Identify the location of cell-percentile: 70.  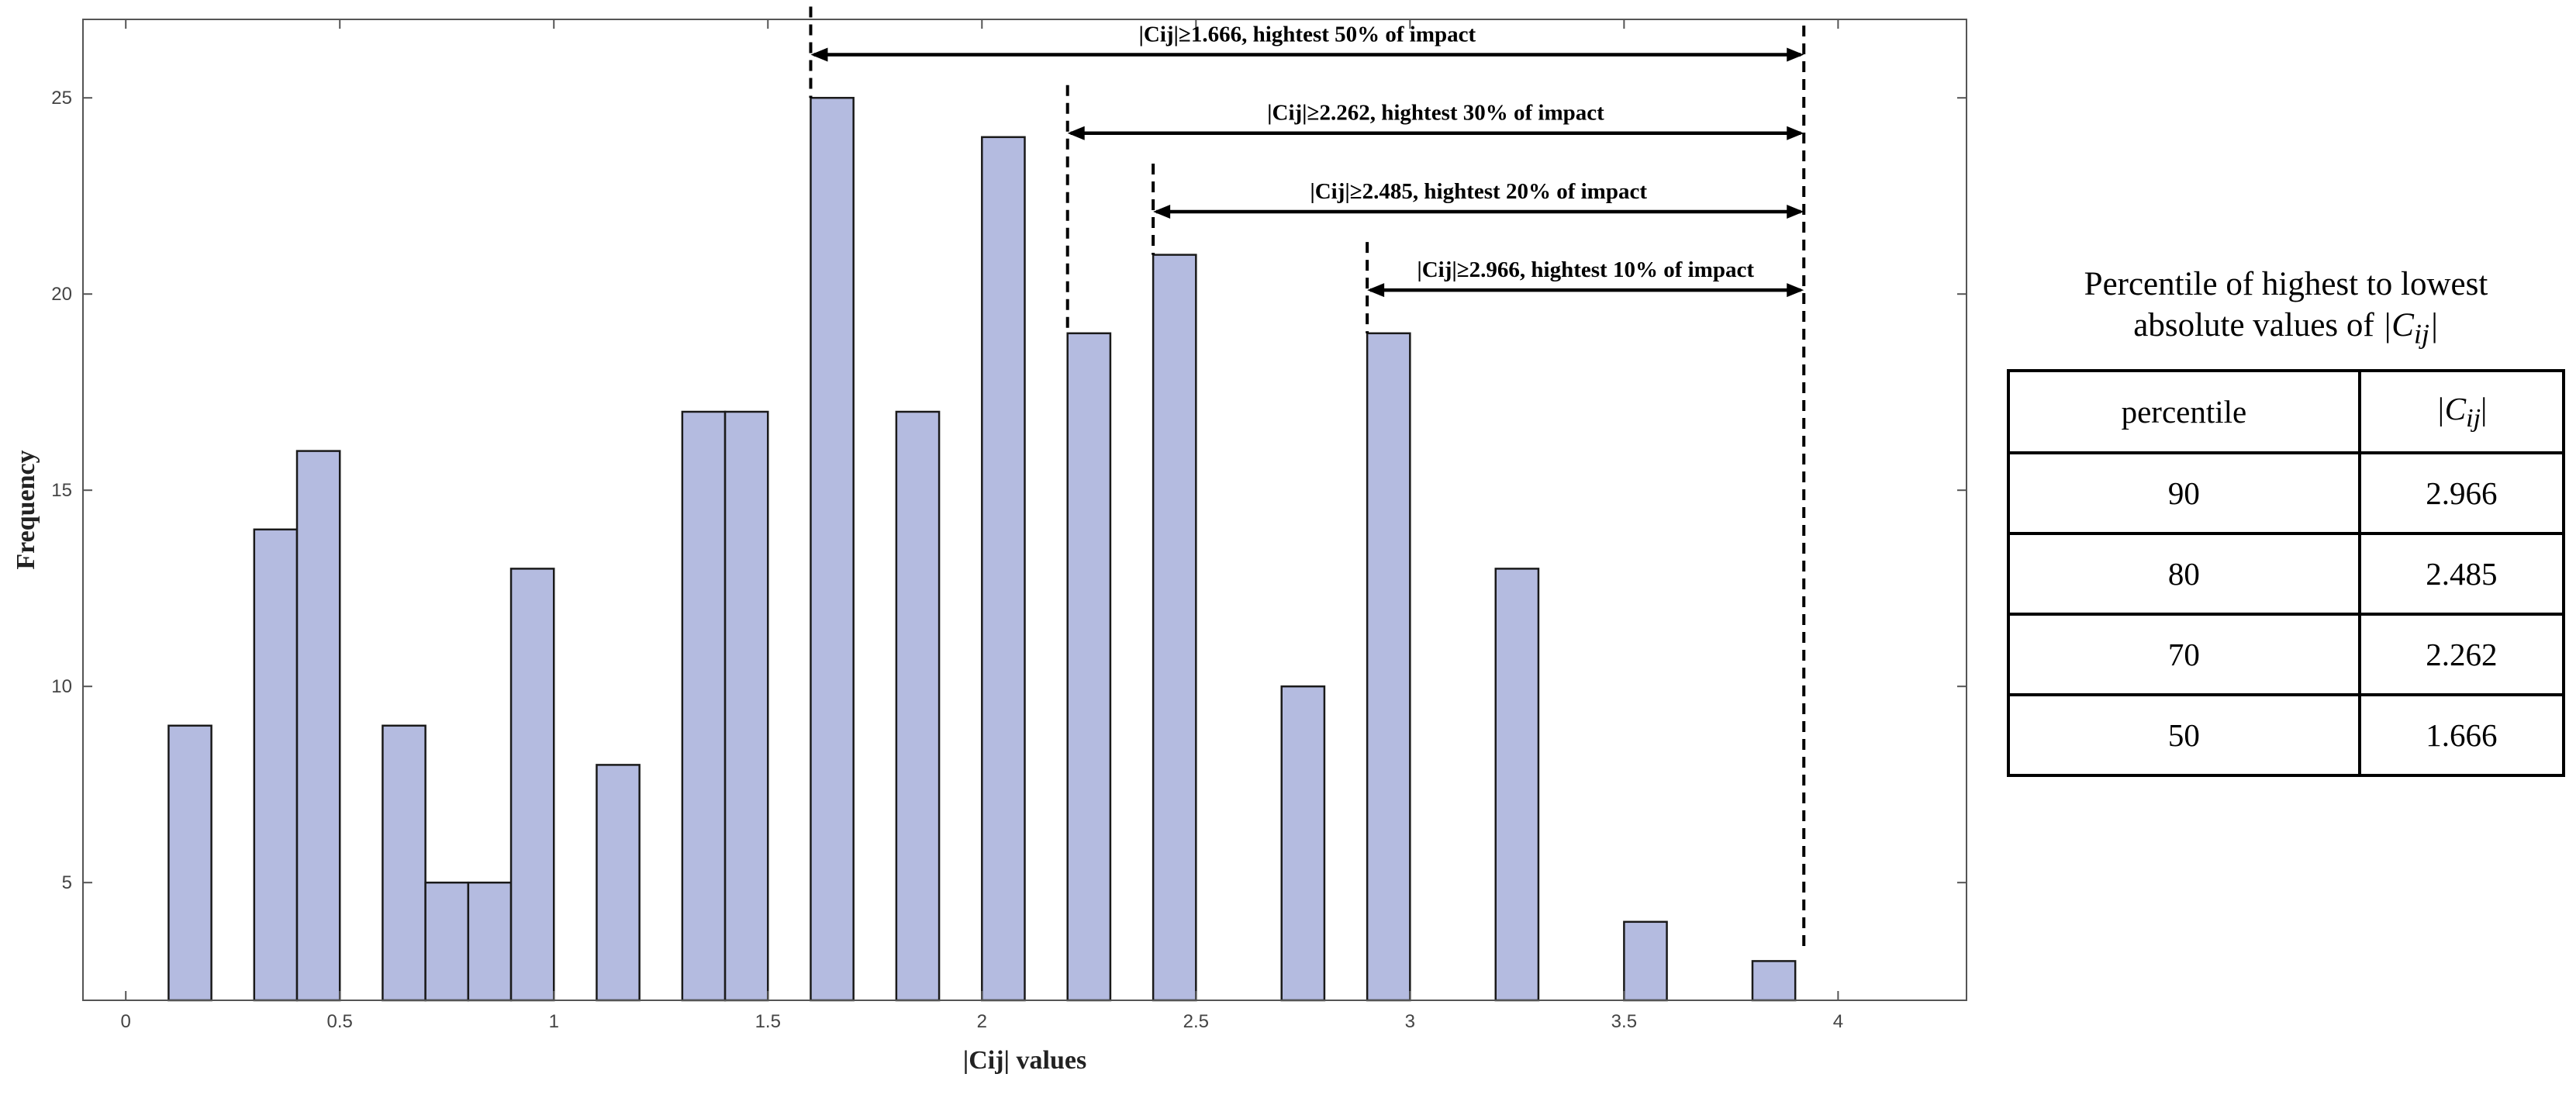
(2184, 654).